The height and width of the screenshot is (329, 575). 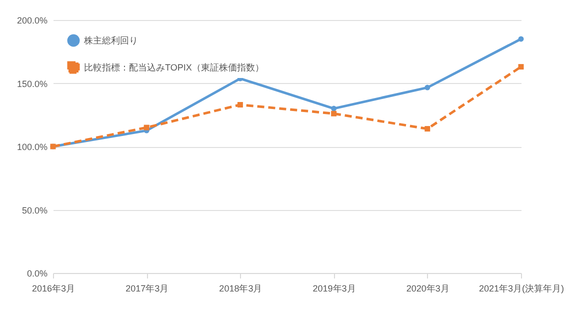 What do you see at coordinates (240, 289) in the screenshot?
I see `x-tick-label: 2018年3月` at bounding box center [240, 289].